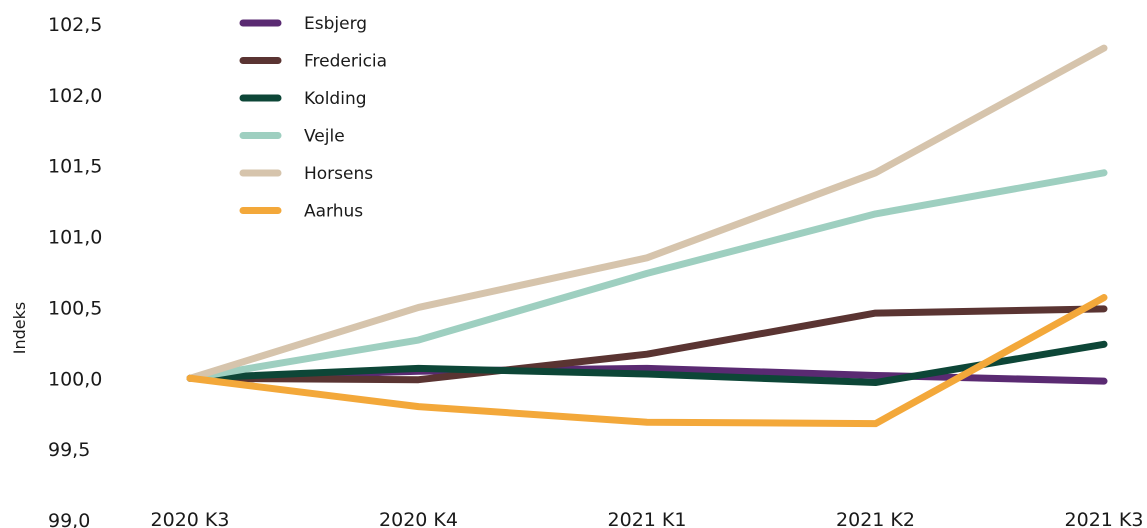 This screenshot has width=1147, height=528. Describe the element at coordinates (335, 99) in the screenshot. I see `legend-label: Kolding` at that location.